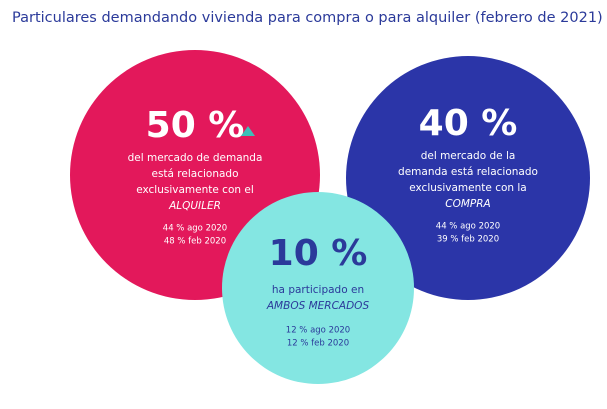 Image resolution: width=607 pixels, height=409 pixels. I want to click on history: 12 % ago 2020, so click(318, 331).